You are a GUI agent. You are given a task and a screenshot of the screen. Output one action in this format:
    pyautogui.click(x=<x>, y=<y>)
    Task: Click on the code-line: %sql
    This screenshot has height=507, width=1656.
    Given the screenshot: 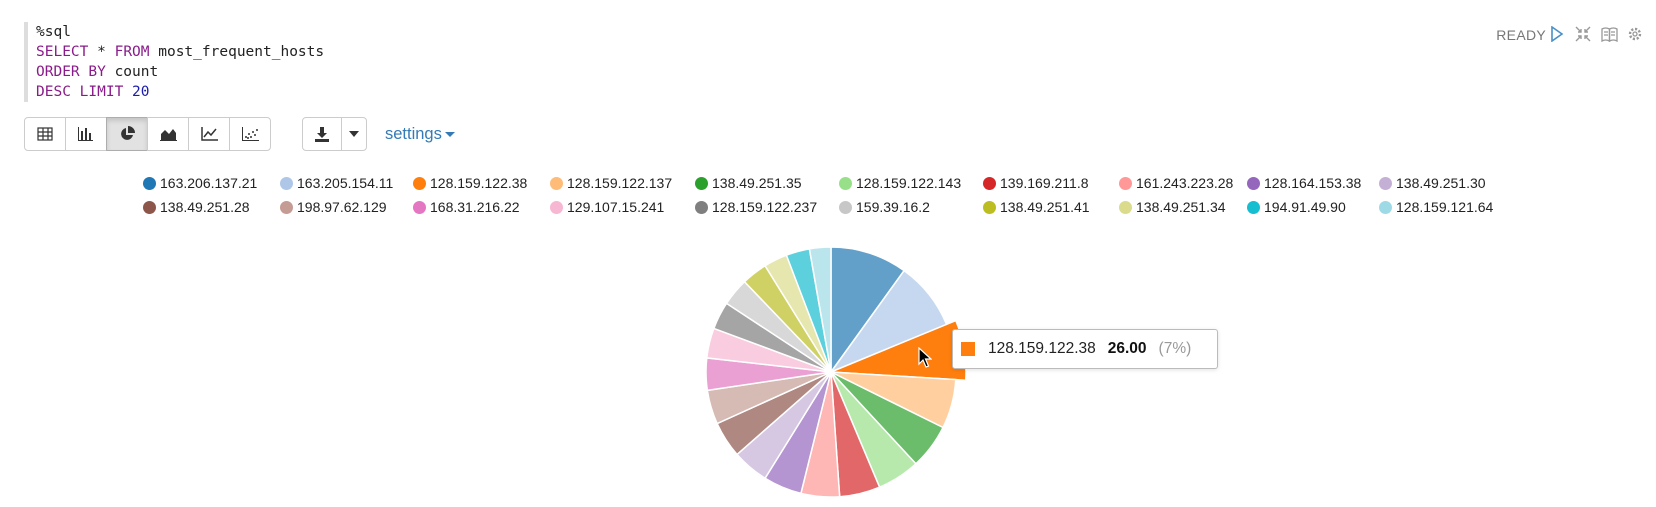 What is the action you would take?
    pyautogui.click(x=180, y=32)
    